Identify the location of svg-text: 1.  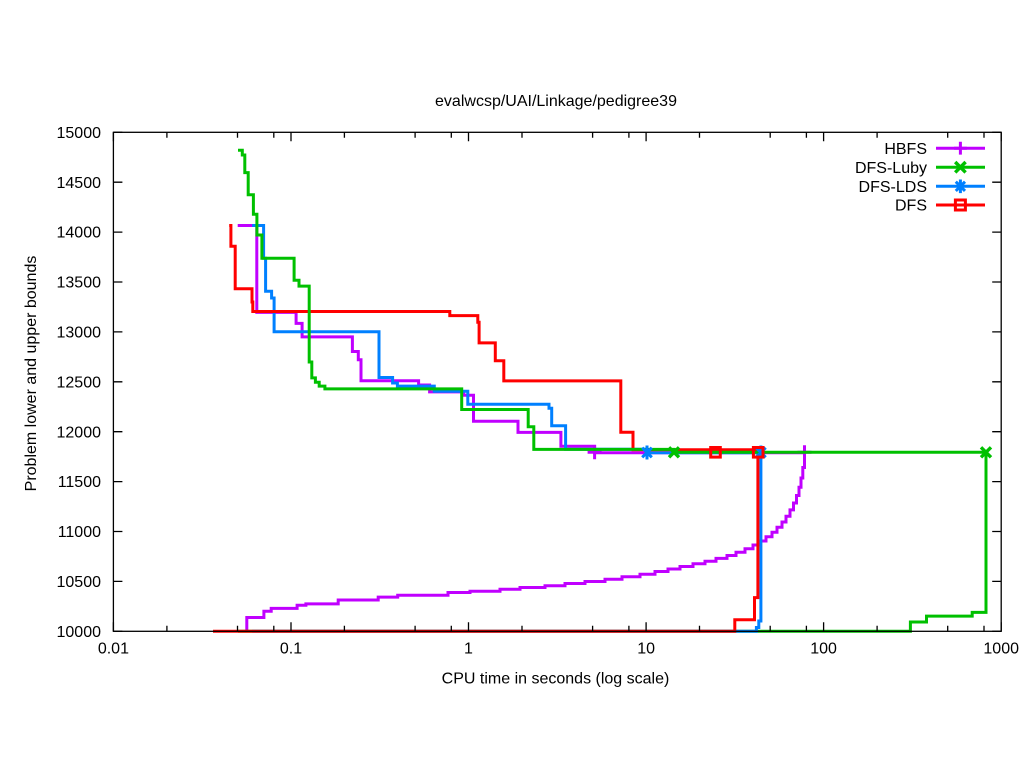
(468, 648).